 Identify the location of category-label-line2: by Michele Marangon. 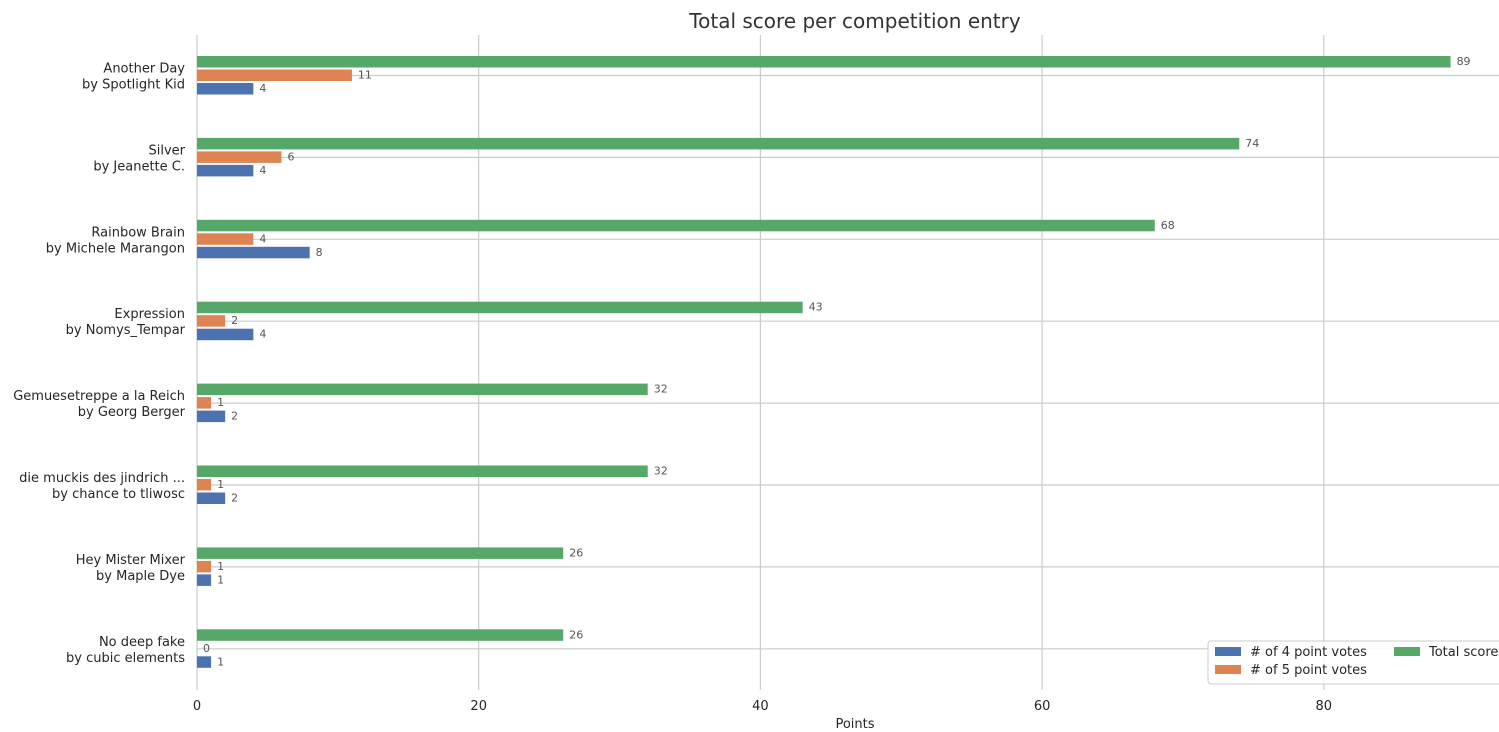
(115, 248).